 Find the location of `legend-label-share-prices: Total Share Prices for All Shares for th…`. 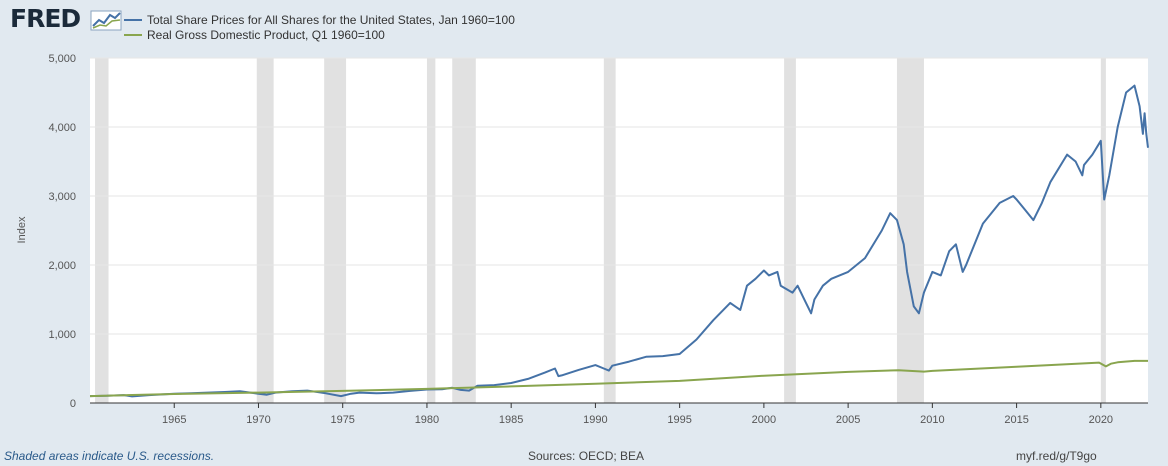

legend-label-share-prices: Total Share Prices for All Shares for th… is located at coordinates (331, 19).